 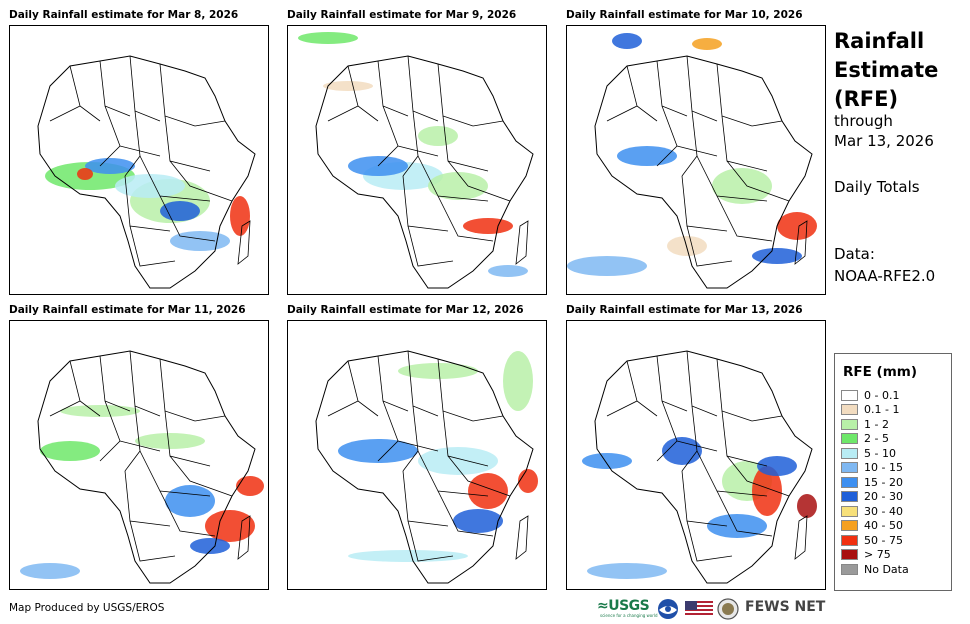 What do you see at coordinates (883, 467) in the screenshot?
I see `legend-label: 10 - 15` at bounding box center [883, 467].